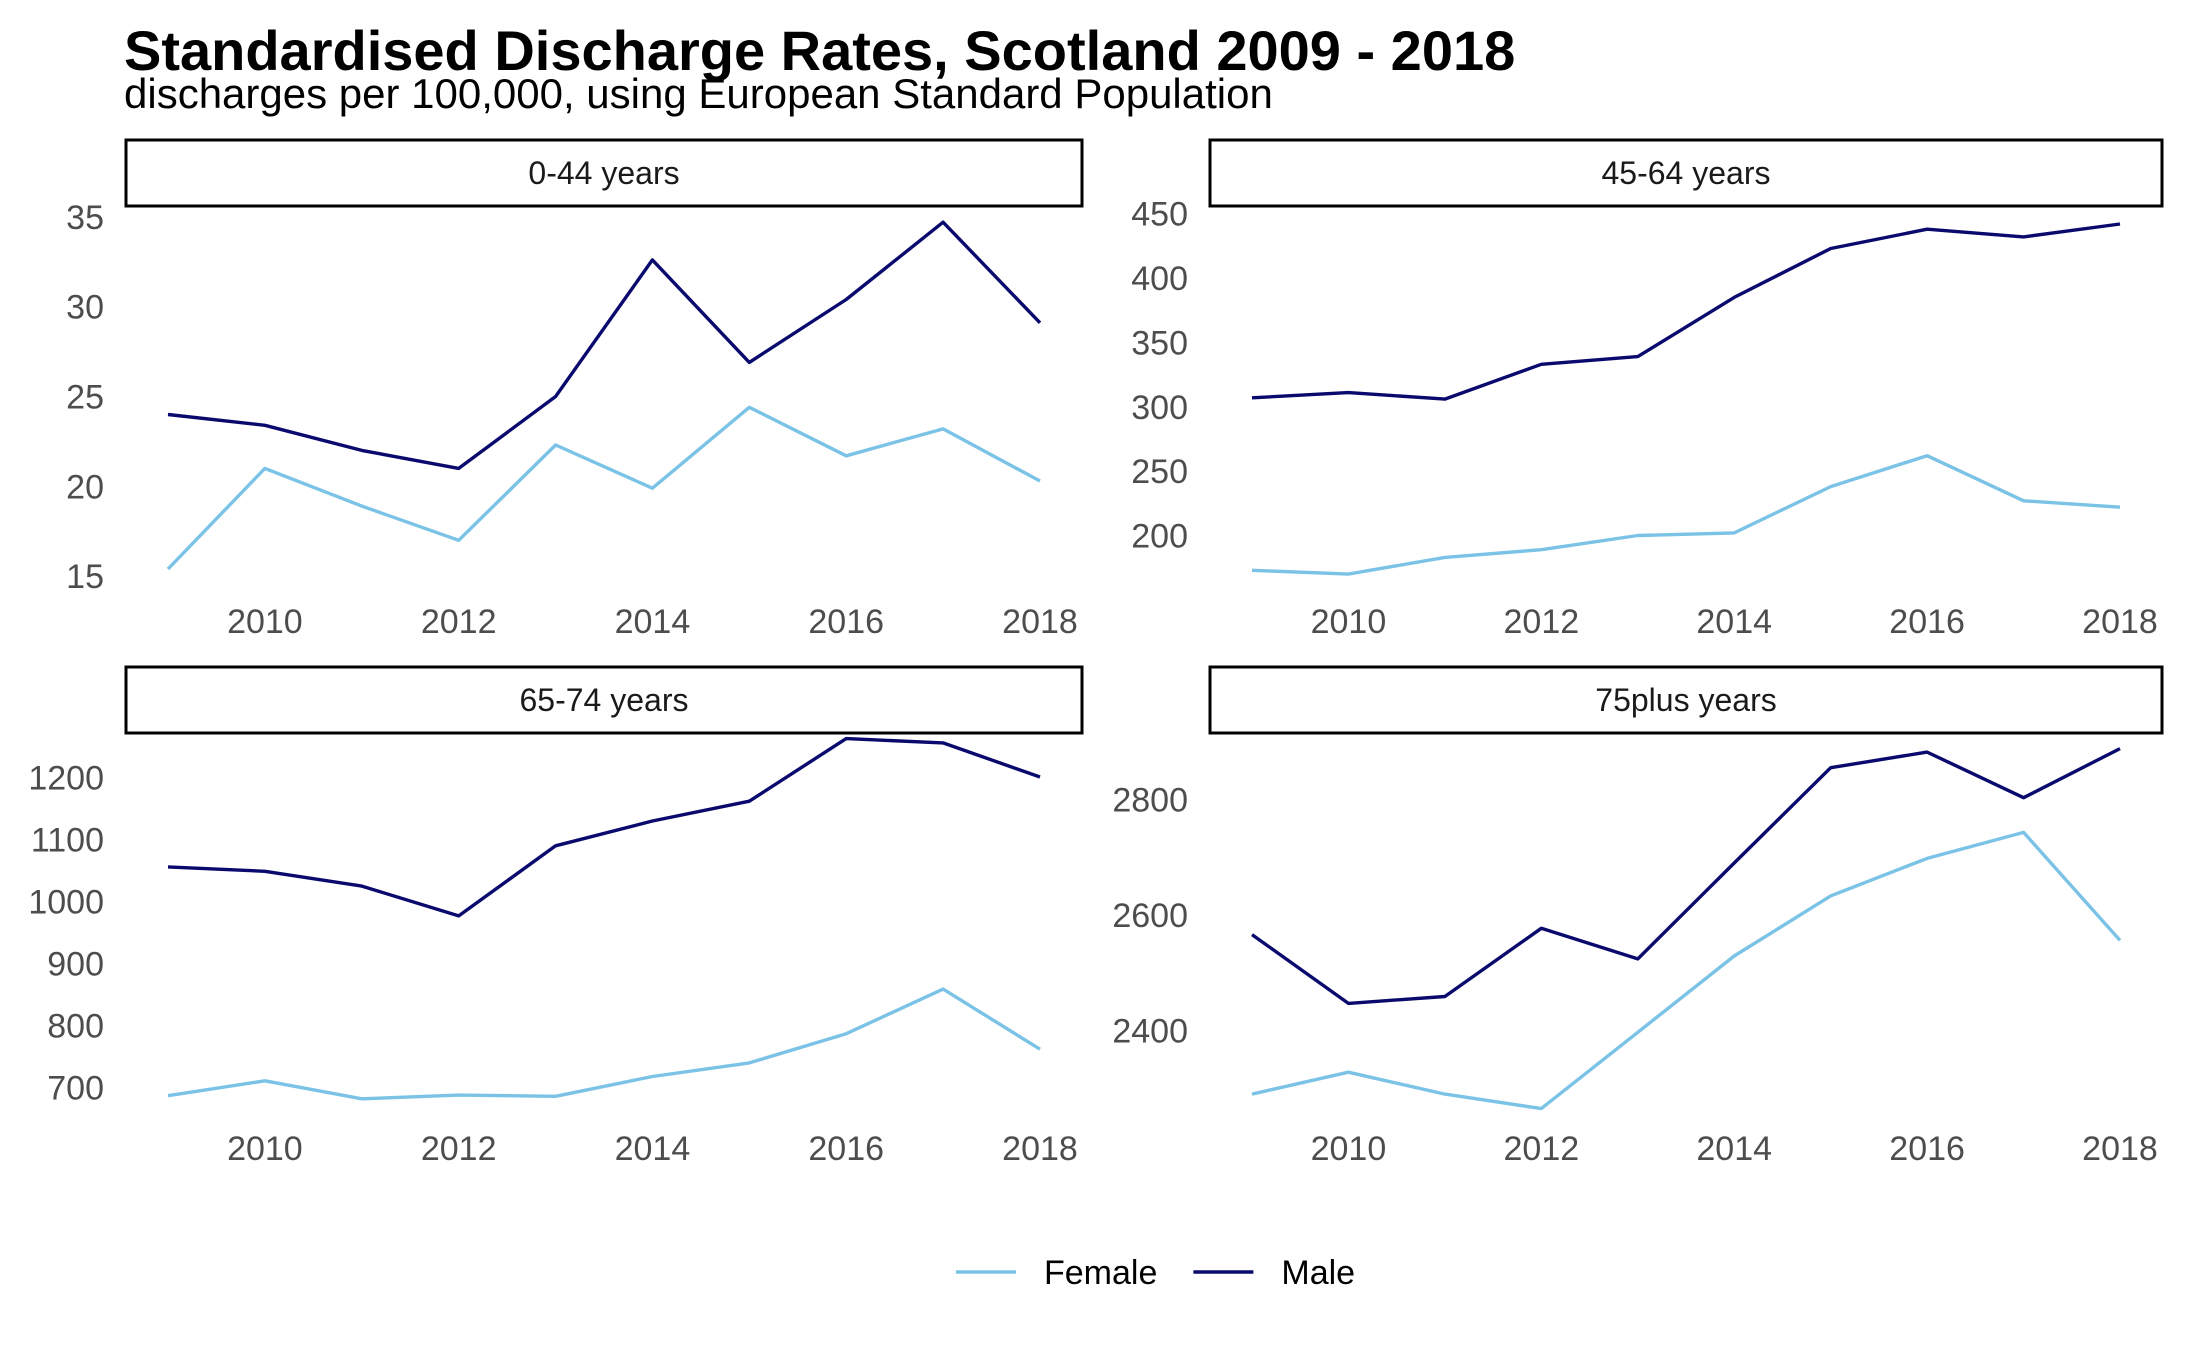 The image size is (2187, 1351). What do you see at coordinates (85, 218) in the screenshot?
I see `y-tick-label: 35` at bounding box center [85, 218].